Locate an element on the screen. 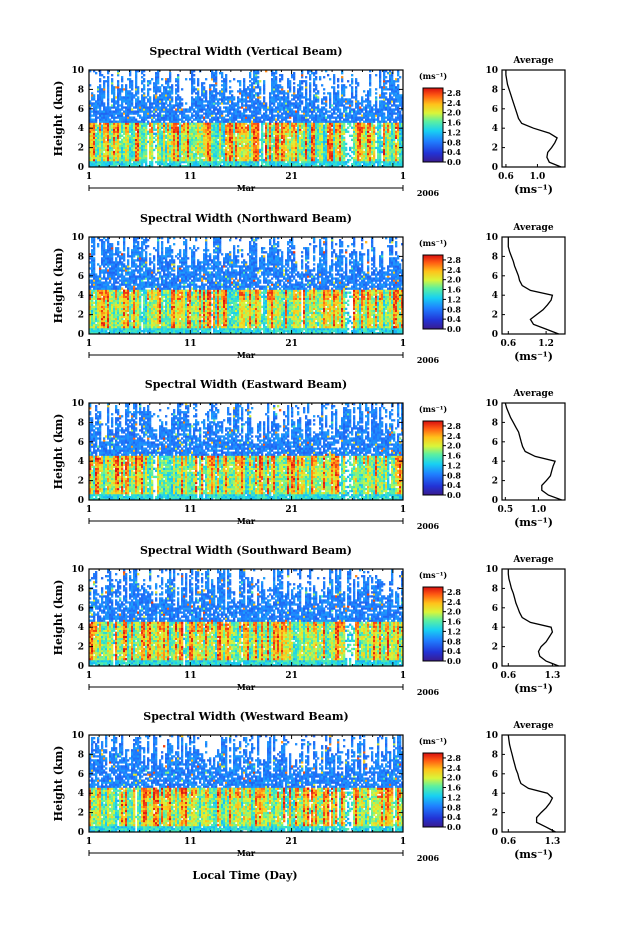  profile-x-tick-label: 1.0 is located at coordinates (538, 177).